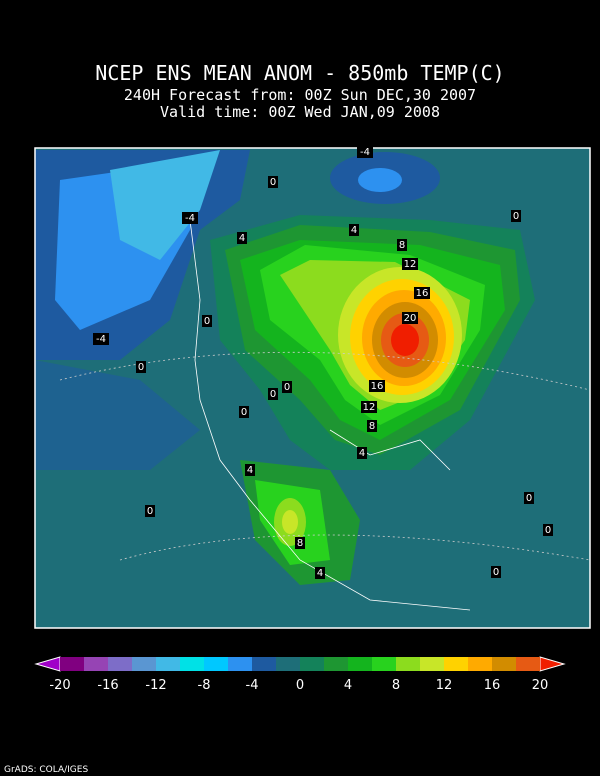  Describe the element at coordinates (396, 685) in the screenshot. I see `colorbar-tick-label: 8` at that location.